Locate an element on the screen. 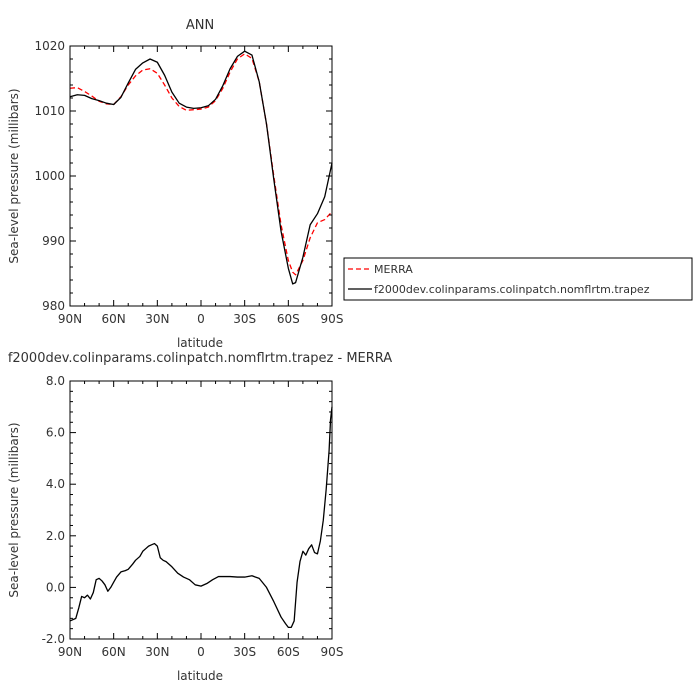  top-plot-frame is located at coordinates (201, 176).